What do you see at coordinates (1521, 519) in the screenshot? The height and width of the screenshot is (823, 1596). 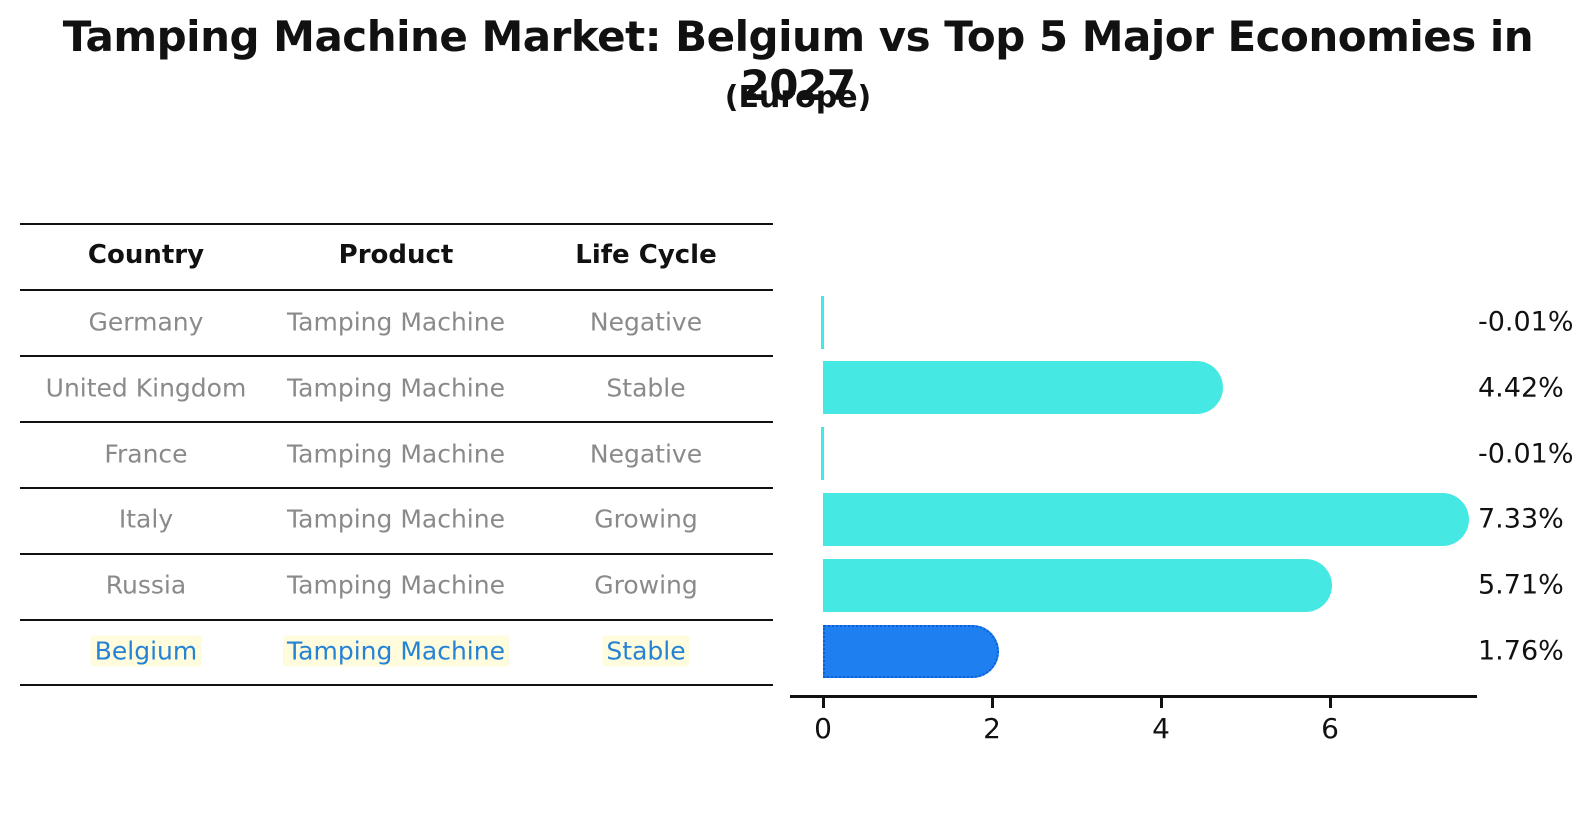 I see `value-label-italy: 7.33%` at bounding box center [1521, 519].